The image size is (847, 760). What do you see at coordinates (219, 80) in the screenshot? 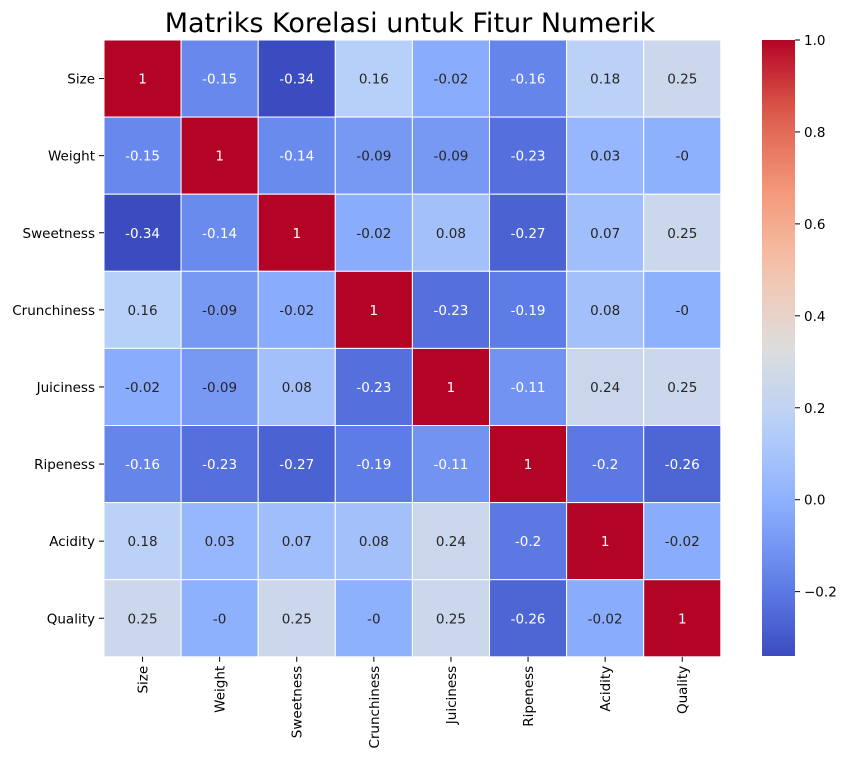
I see `cell-value-label: -0.15` at bounding box center [219, 80].